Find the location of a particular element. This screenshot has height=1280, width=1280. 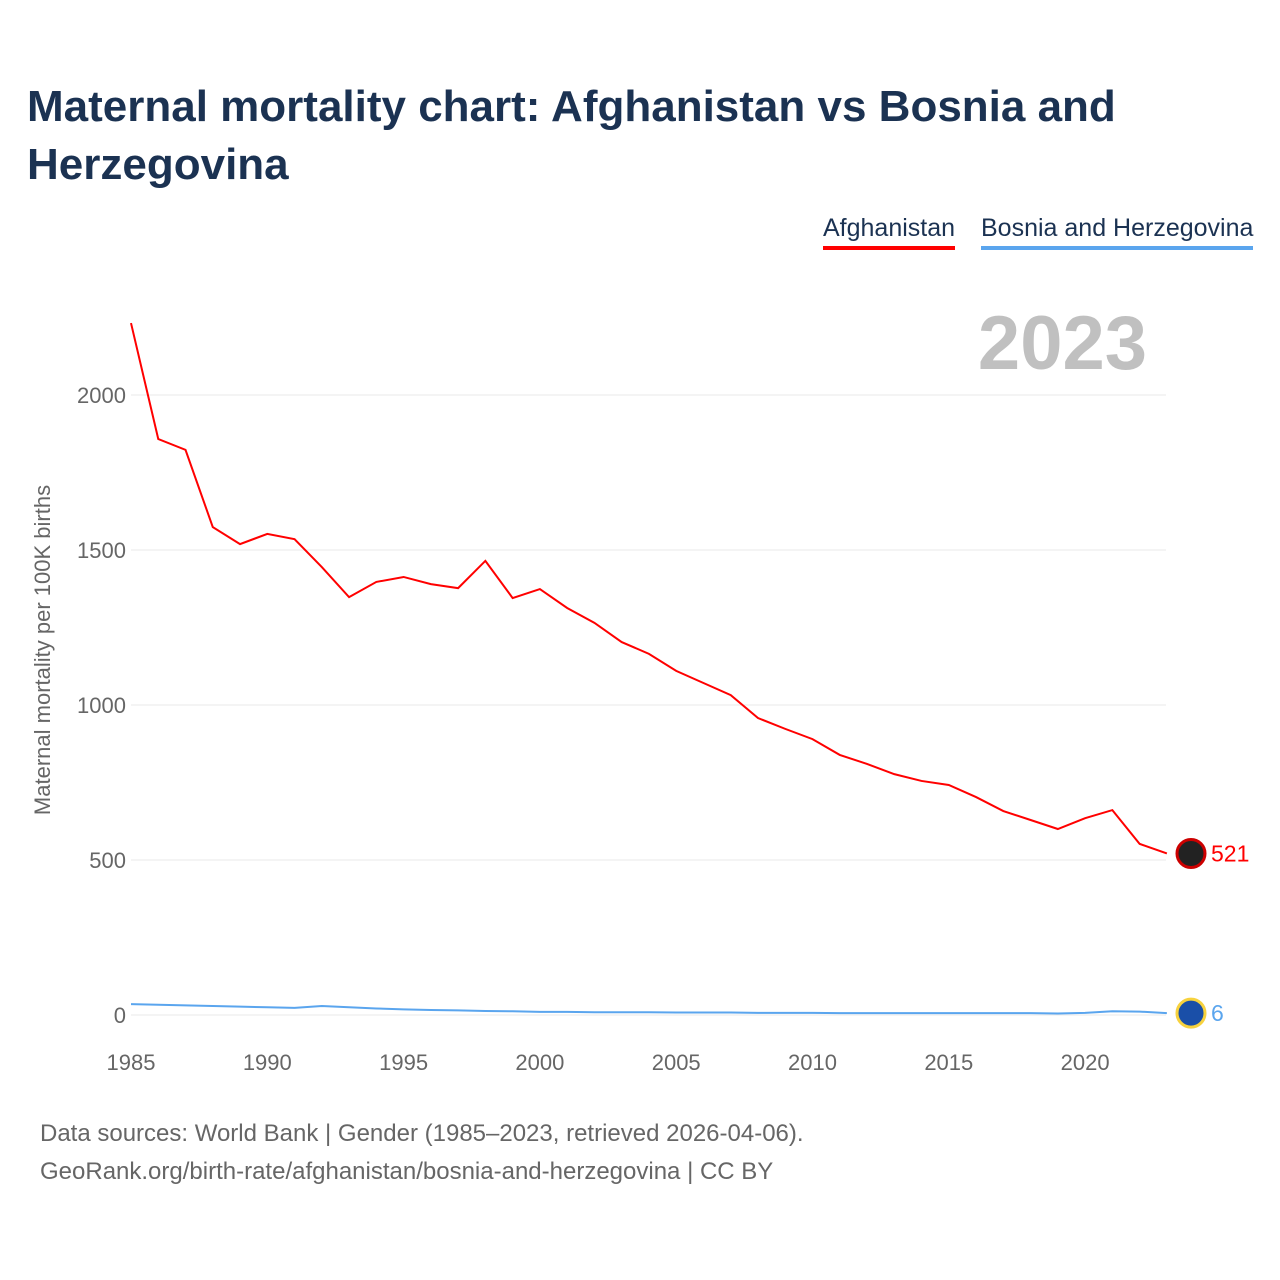

x-tick-label: 1995 is located at coordinates (403, 1062).